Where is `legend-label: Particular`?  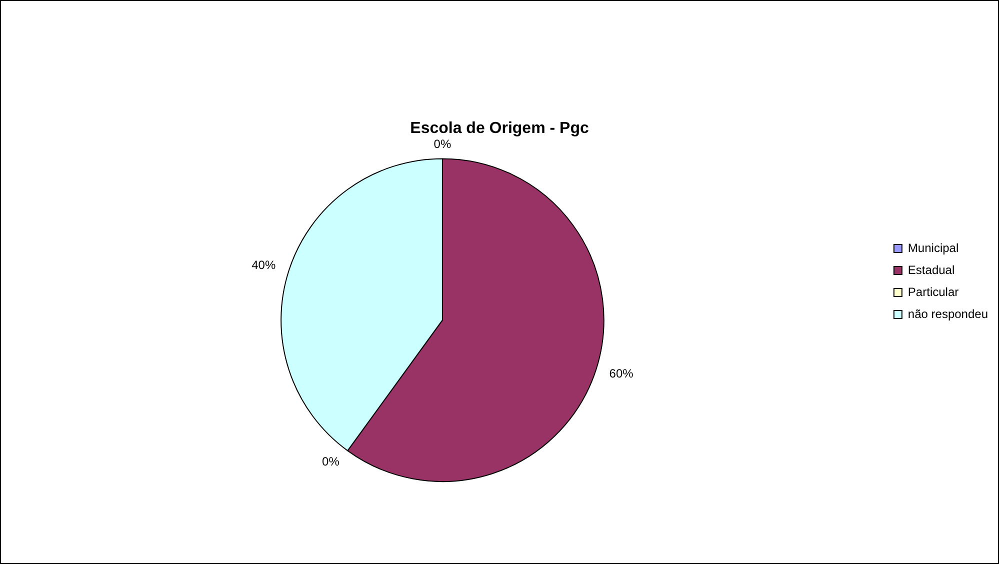 legend-label: Particular is located at coordinates (933, 291).